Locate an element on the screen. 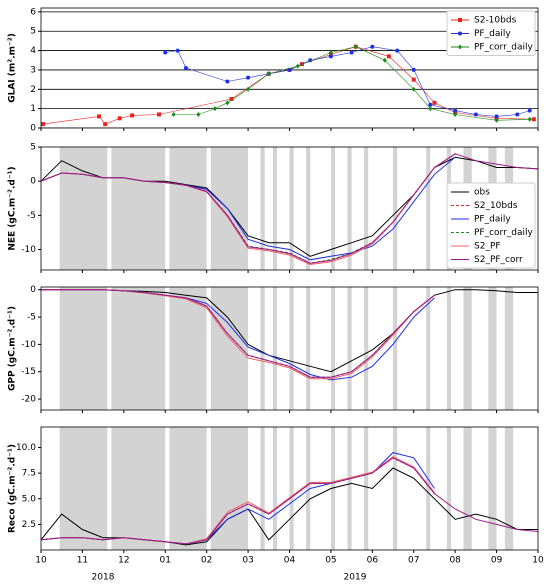  y-tick-label: 1 is located at coordinates (33, 109).